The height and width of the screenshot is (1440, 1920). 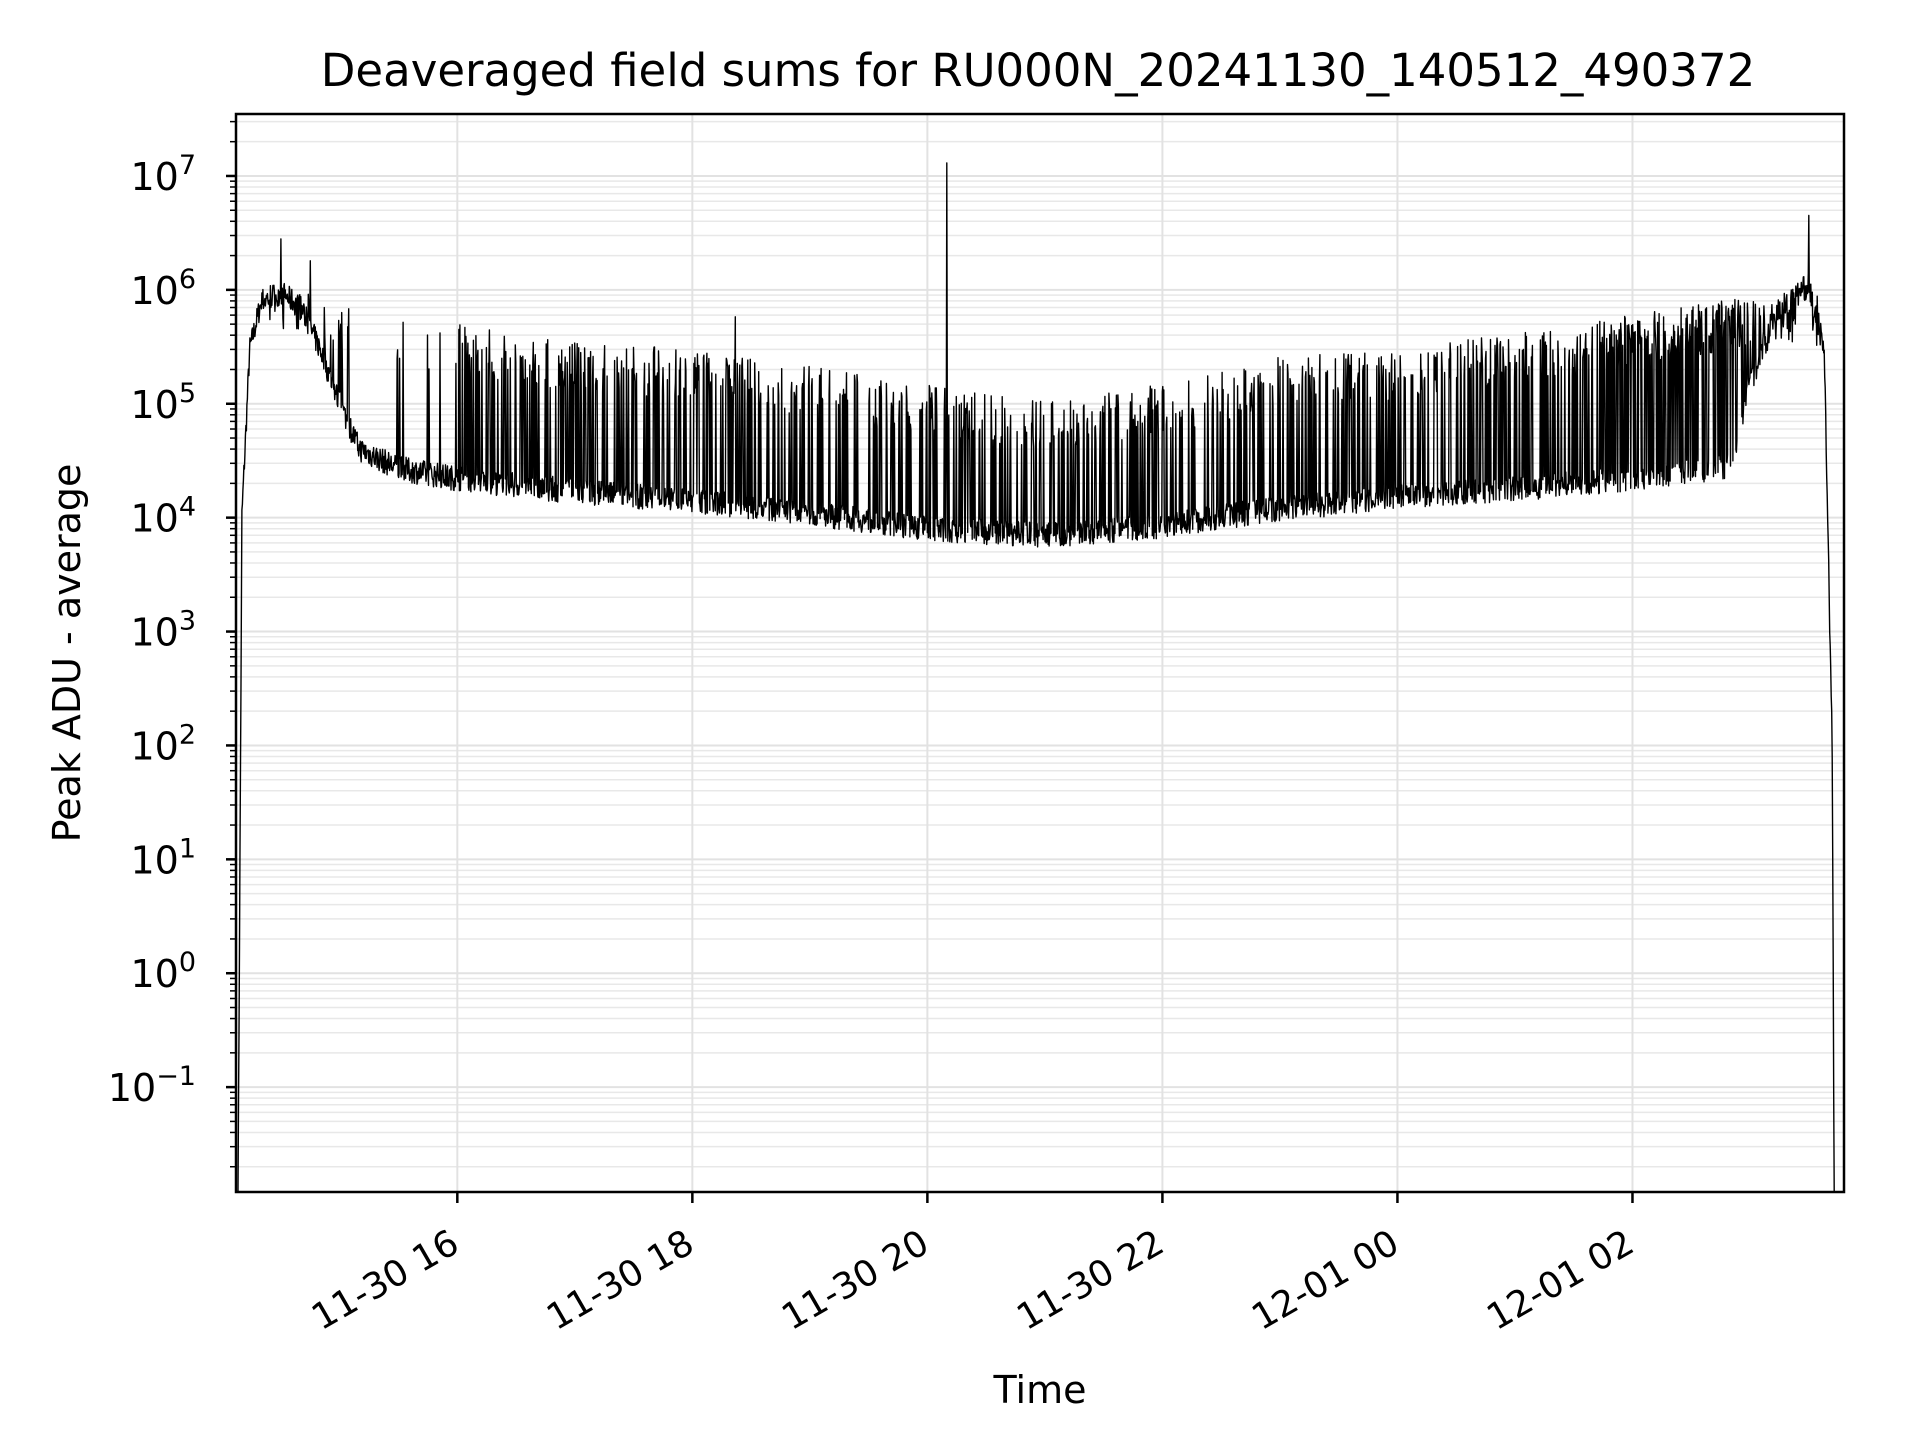 What do you see at coordinates (163, 402) in the screenshot?
I see `y-tick-label: 10⁵` at bounding box center [163, 402].